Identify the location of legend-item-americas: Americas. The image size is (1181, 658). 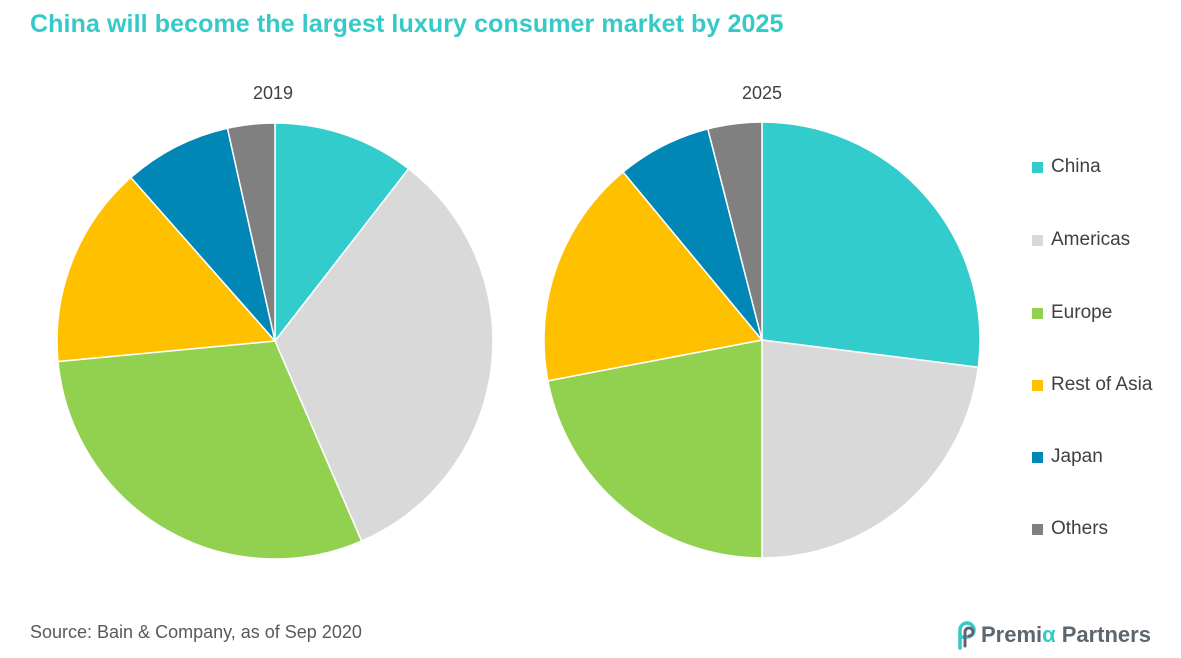
(1081, 240).